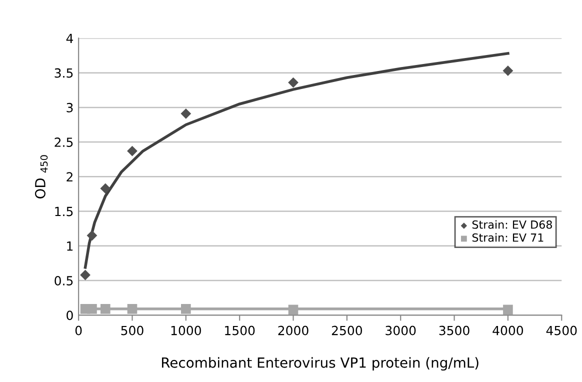 This screenshot has width=582, height=382. What do you see at coordinates (561, 331) in the screenshot?
I see `x-tick-label: 4500` at bounding box center [561, 331].